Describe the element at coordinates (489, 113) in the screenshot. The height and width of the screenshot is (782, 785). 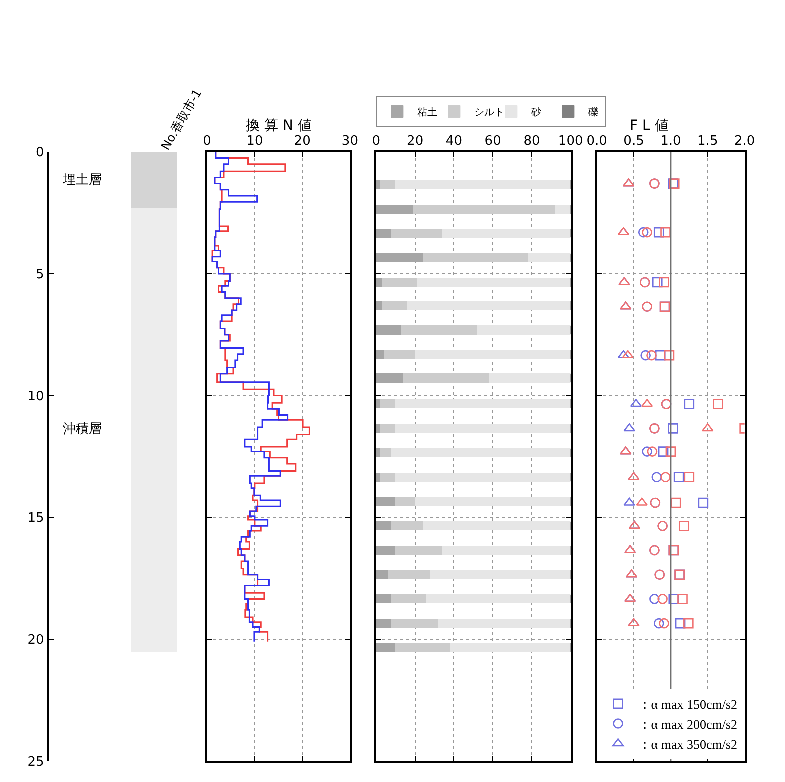
I see `legend-label: シルト` at that location.